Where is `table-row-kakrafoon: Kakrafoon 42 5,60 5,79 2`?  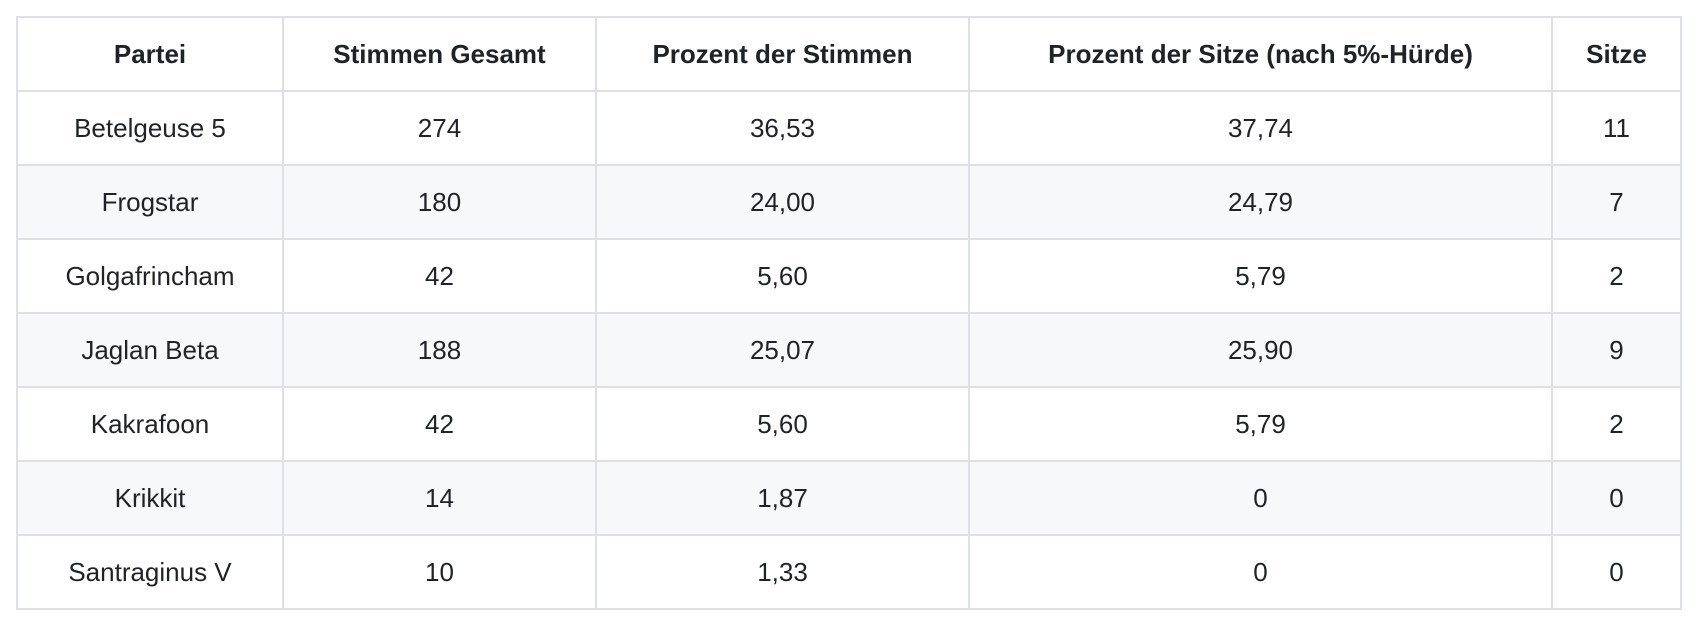 table-row-kakrafoon: Kakrafoon 42 5,60 5,79 2 is located at coordinates (849, 424).